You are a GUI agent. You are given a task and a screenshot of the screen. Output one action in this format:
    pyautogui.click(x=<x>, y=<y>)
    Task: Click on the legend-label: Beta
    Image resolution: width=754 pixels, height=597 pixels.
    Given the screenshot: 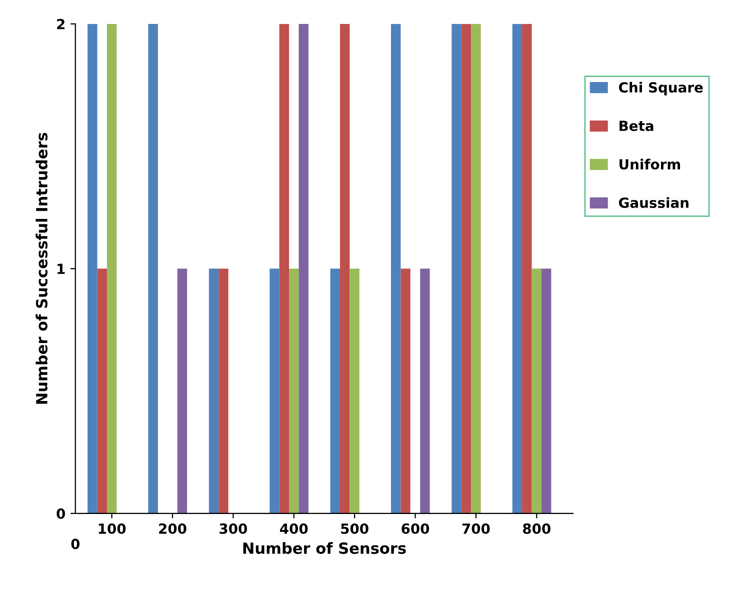 What is the action you would take?
    pyautogui.click(x=637, y=126)
    